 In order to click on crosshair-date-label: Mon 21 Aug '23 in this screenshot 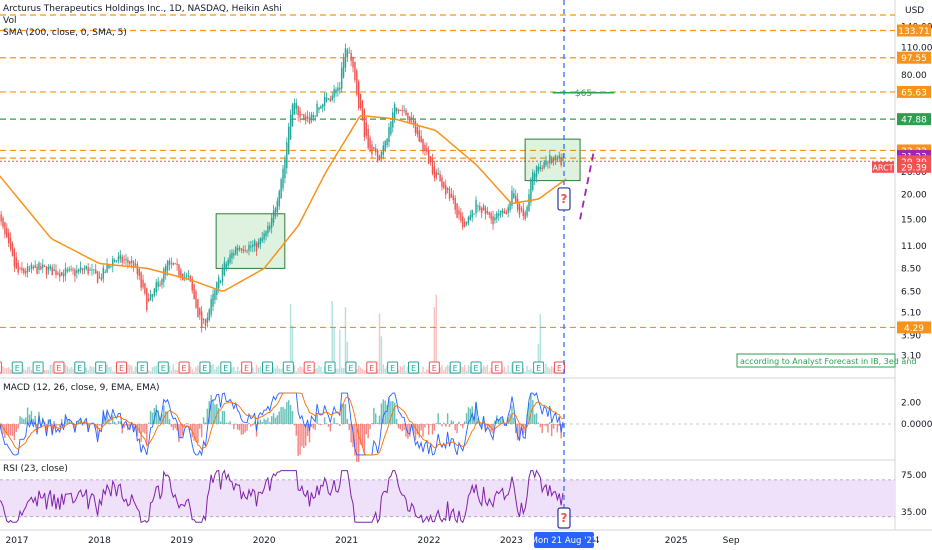, I will do `click(564, 541)`.